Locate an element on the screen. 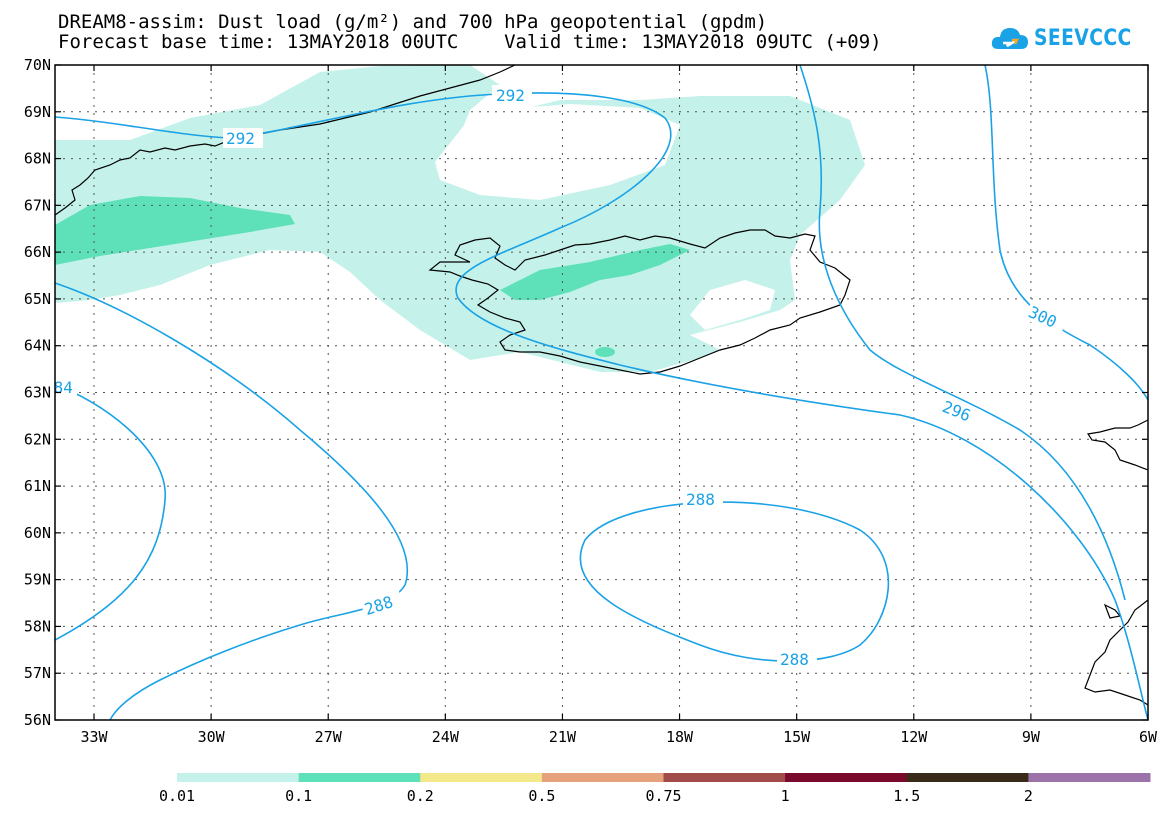 This screenshot has width=1175, height=815. contour-label-288-top: 288 is located at coordinates (700, 499).